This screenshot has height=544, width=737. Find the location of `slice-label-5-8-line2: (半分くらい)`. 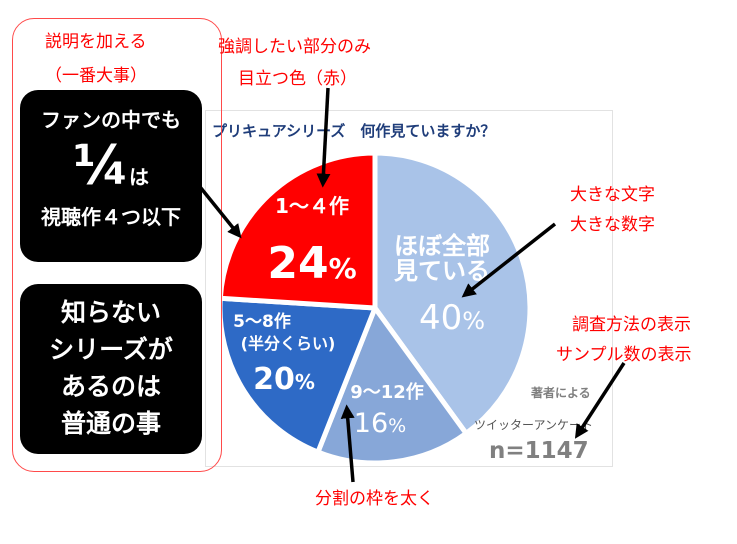

slice-label-5-8-line2: (半分くらい) is located at coordinates (288, 343).